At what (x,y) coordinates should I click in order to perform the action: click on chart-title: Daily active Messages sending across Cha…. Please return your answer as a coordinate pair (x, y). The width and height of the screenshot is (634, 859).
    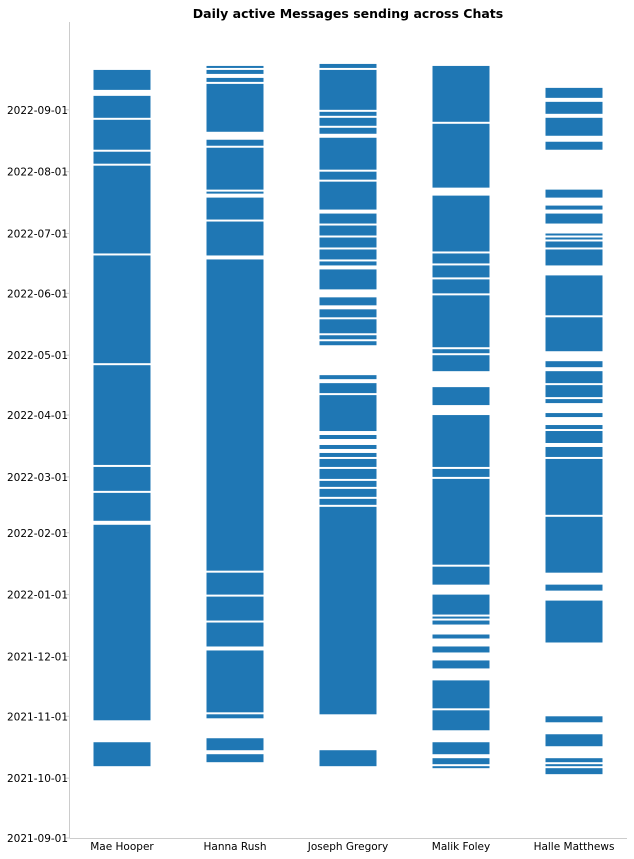
    Looking at the image, I should click on (348, 13).